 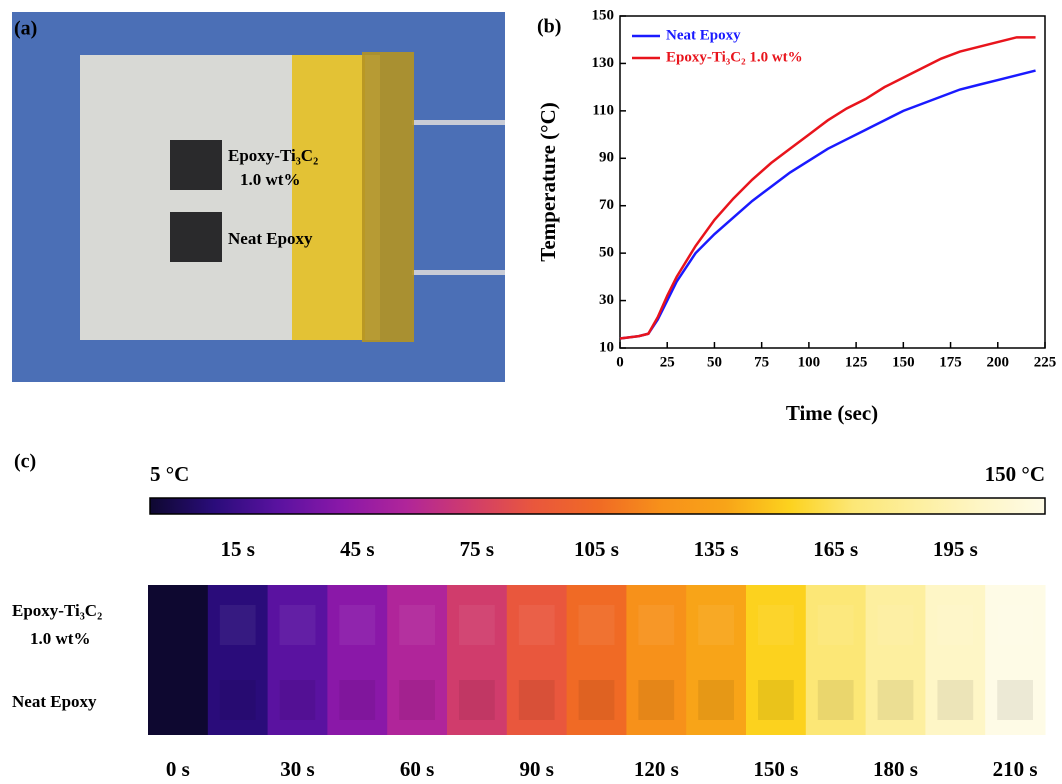 I want to click on sample-label: Epoxy-Ti₃C₂, so click(x=273, y=155).